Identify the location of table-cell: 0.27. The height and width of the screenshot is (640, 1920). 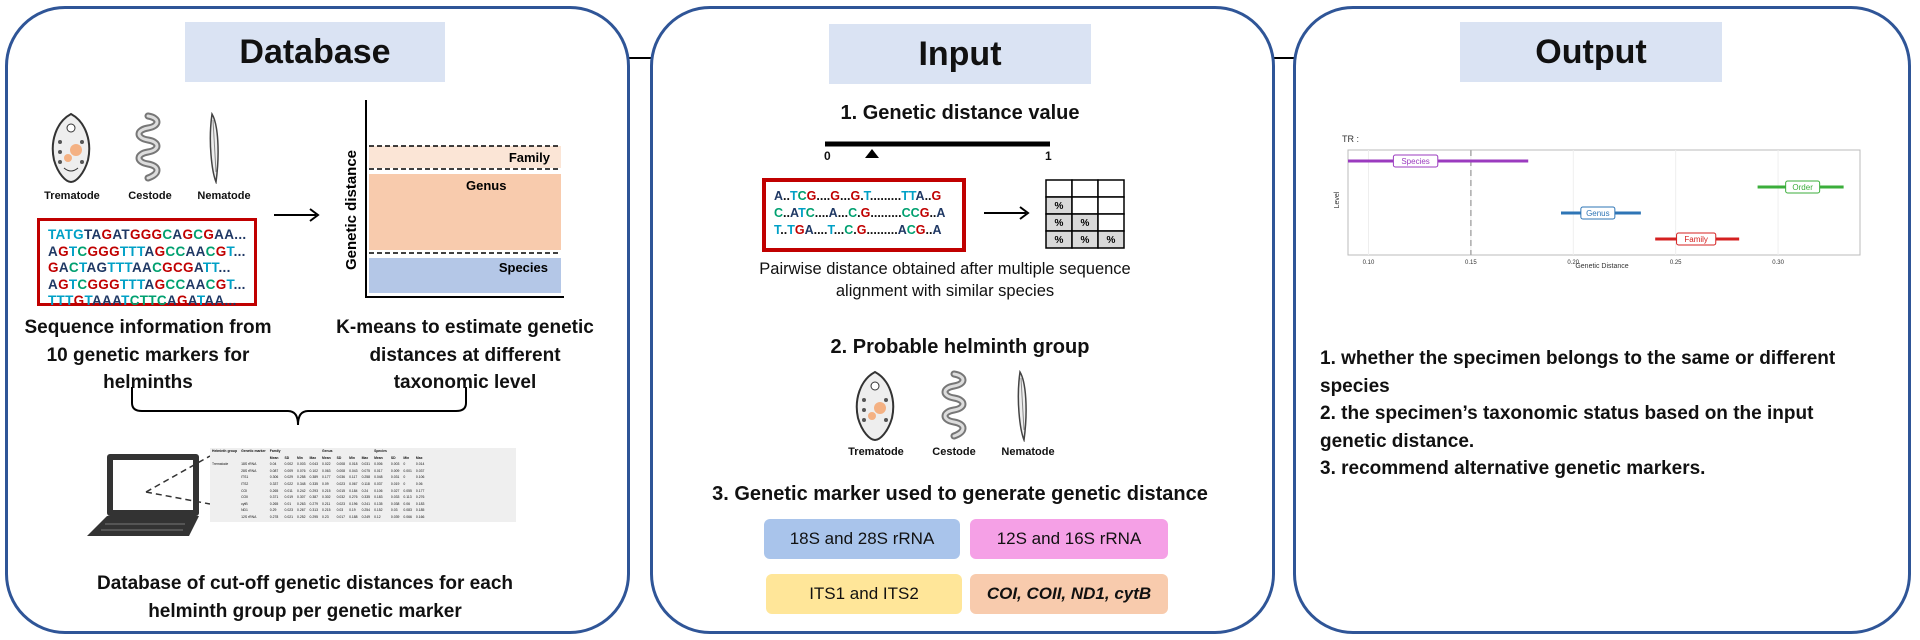
(314, 522).